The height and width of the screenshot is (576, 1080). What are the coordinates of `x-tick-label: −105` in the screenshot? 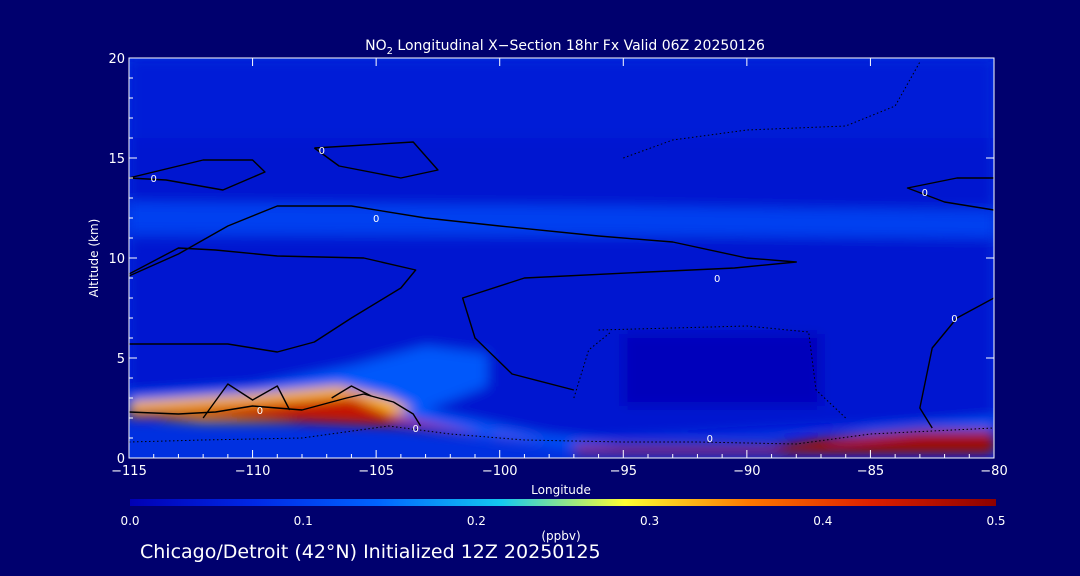 It's located at (376, 471).